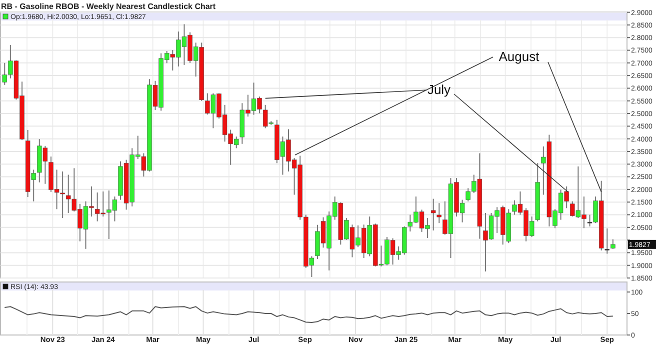  I want to click on annotation: July, so click(439, 89).